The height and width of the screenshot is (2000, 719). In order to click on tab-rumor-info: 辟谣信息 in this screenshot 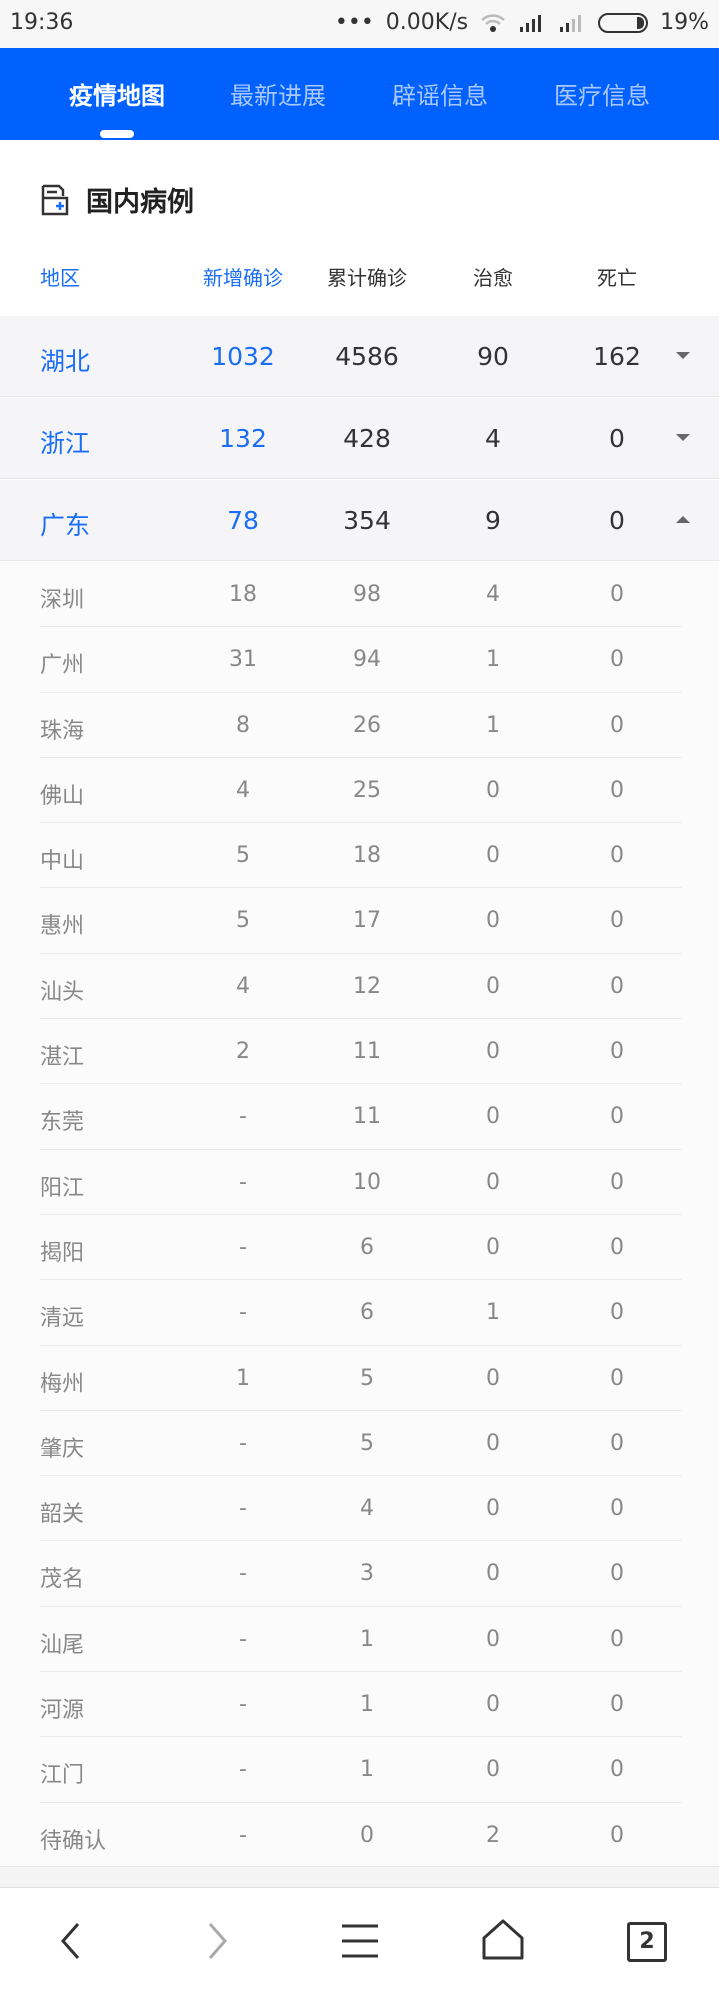, I will do `click(440, 96)`.